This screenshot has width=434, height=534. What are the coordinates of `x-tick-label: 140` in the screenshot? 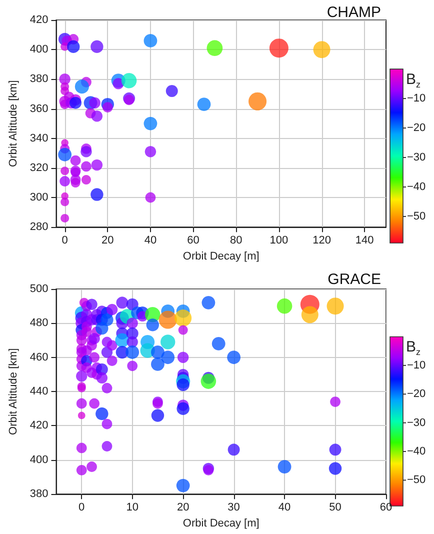 It's located at (364, 240).